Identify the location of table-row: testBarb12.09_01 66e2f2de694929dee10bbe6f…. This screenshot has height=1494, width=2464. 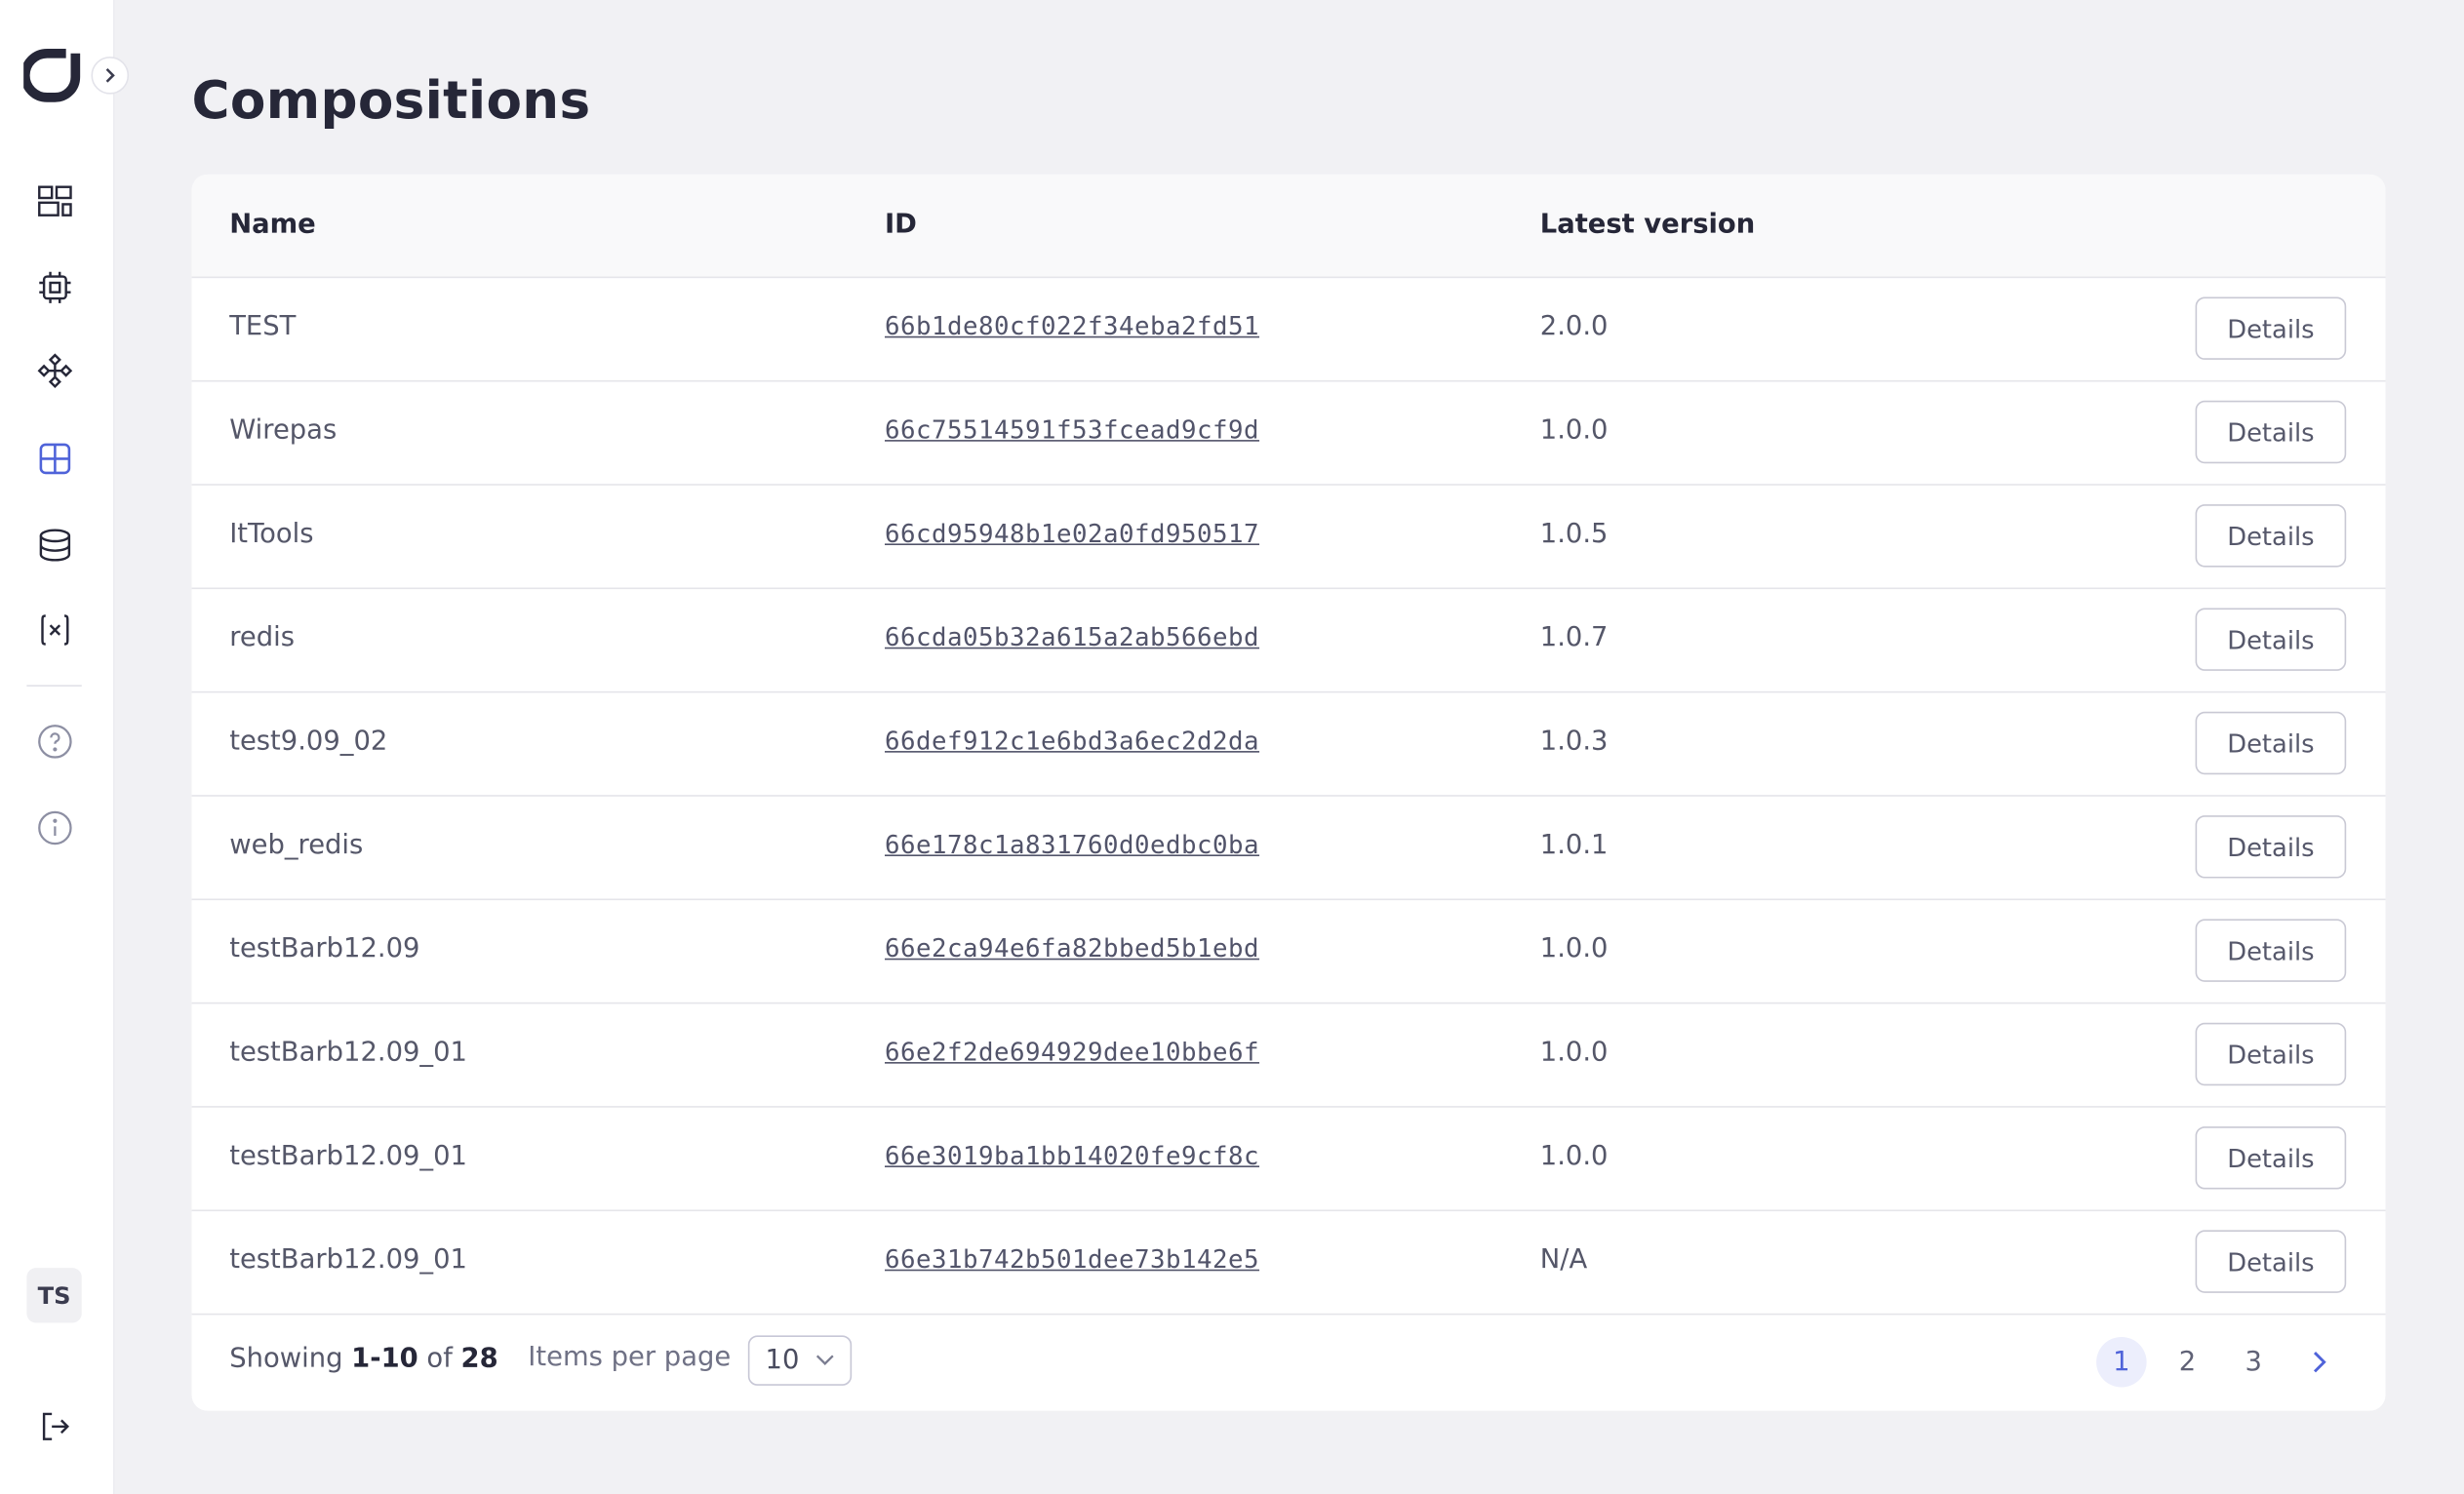
(1288, 1055).